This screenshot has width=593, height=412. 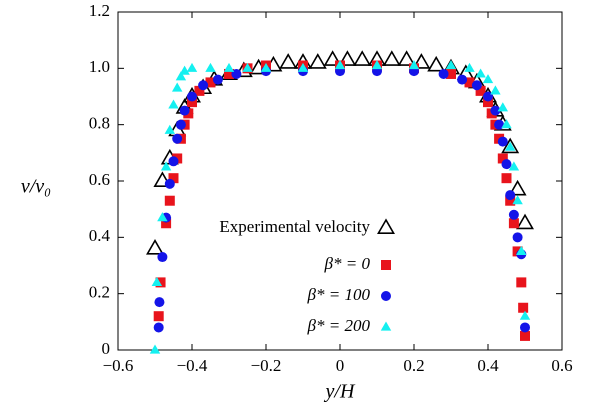 I want to click on x-tick-label: 0, so click(x=340, y=365).